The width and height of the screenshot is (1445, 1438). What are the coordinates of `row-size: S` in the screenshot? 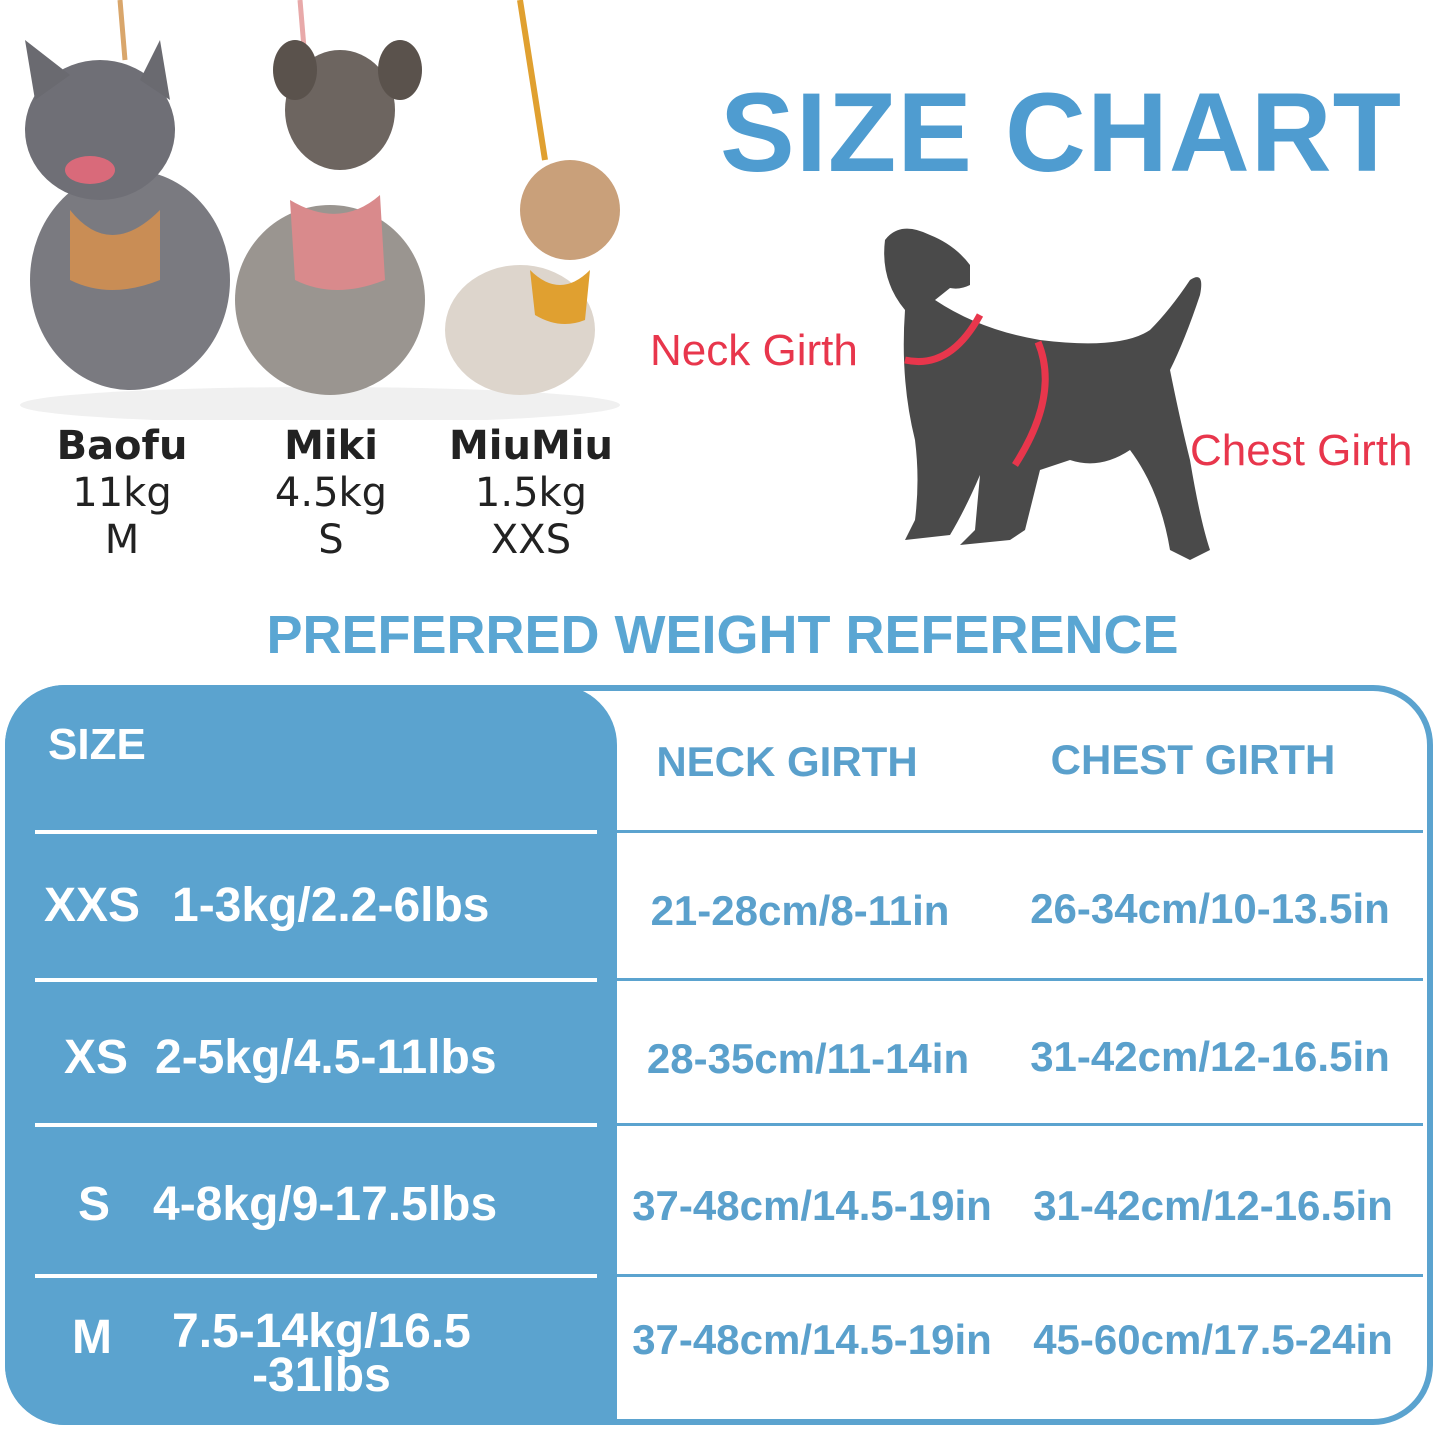 It's located at (94, 1204).